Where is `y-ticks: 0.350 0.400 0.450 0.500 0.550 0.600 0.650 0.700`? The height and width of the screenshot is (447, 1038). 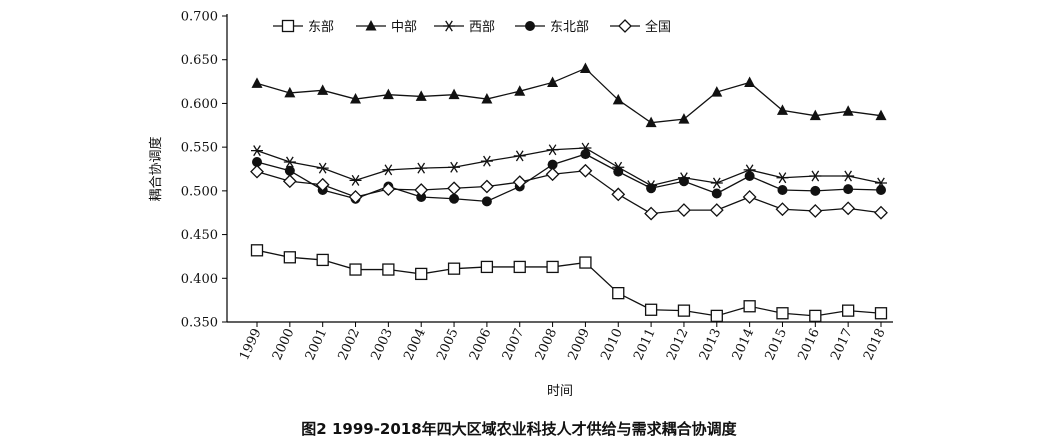
y-ticks: 0.350 0.400 0.450 0.500 0.550 0.600 0.650 0.700 is located at coordinates (204, 170).